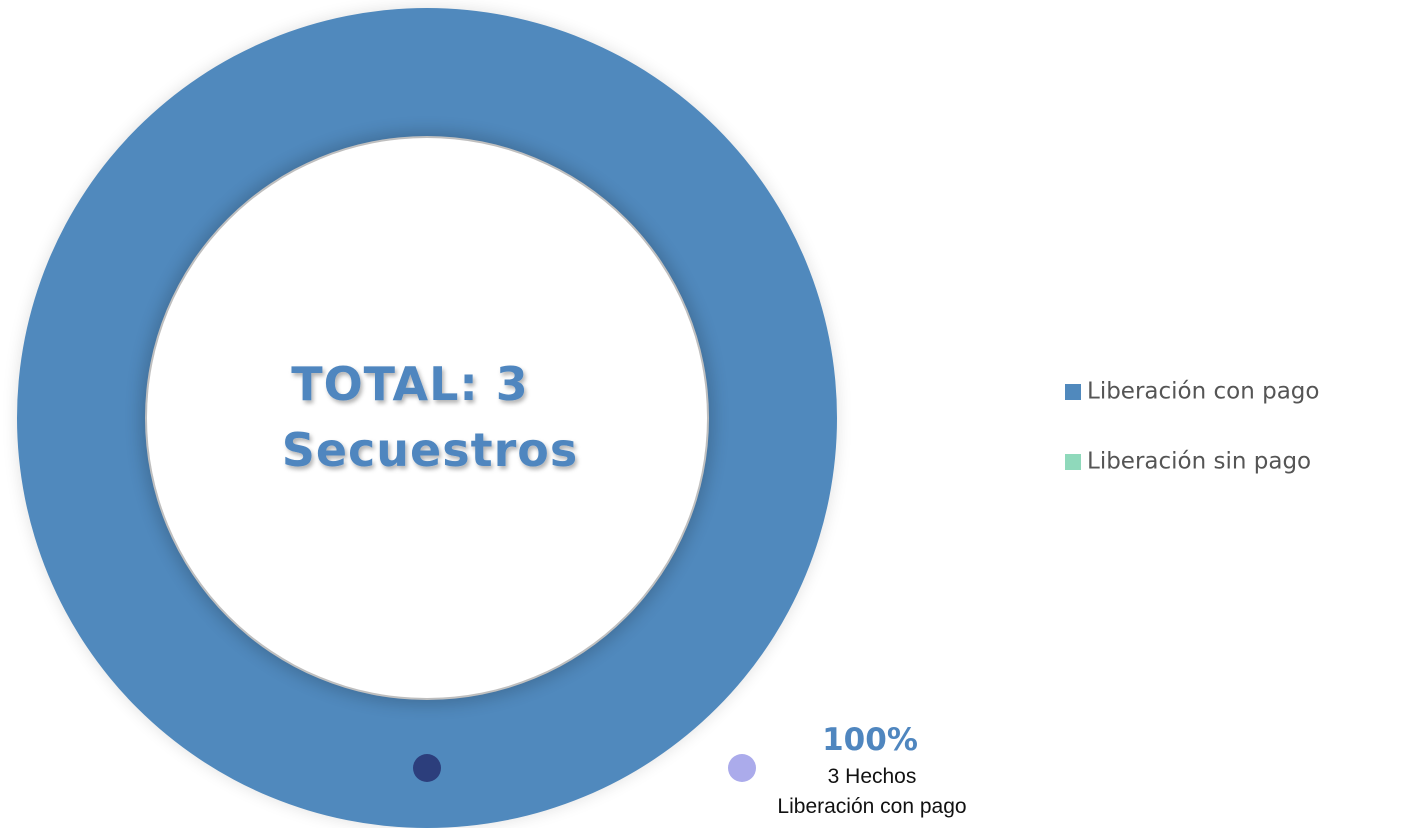 Image resolution: width=1411 pixels, height=828 pixels. I want to click on callout-category: Liberación con pago, so click(871, 806).